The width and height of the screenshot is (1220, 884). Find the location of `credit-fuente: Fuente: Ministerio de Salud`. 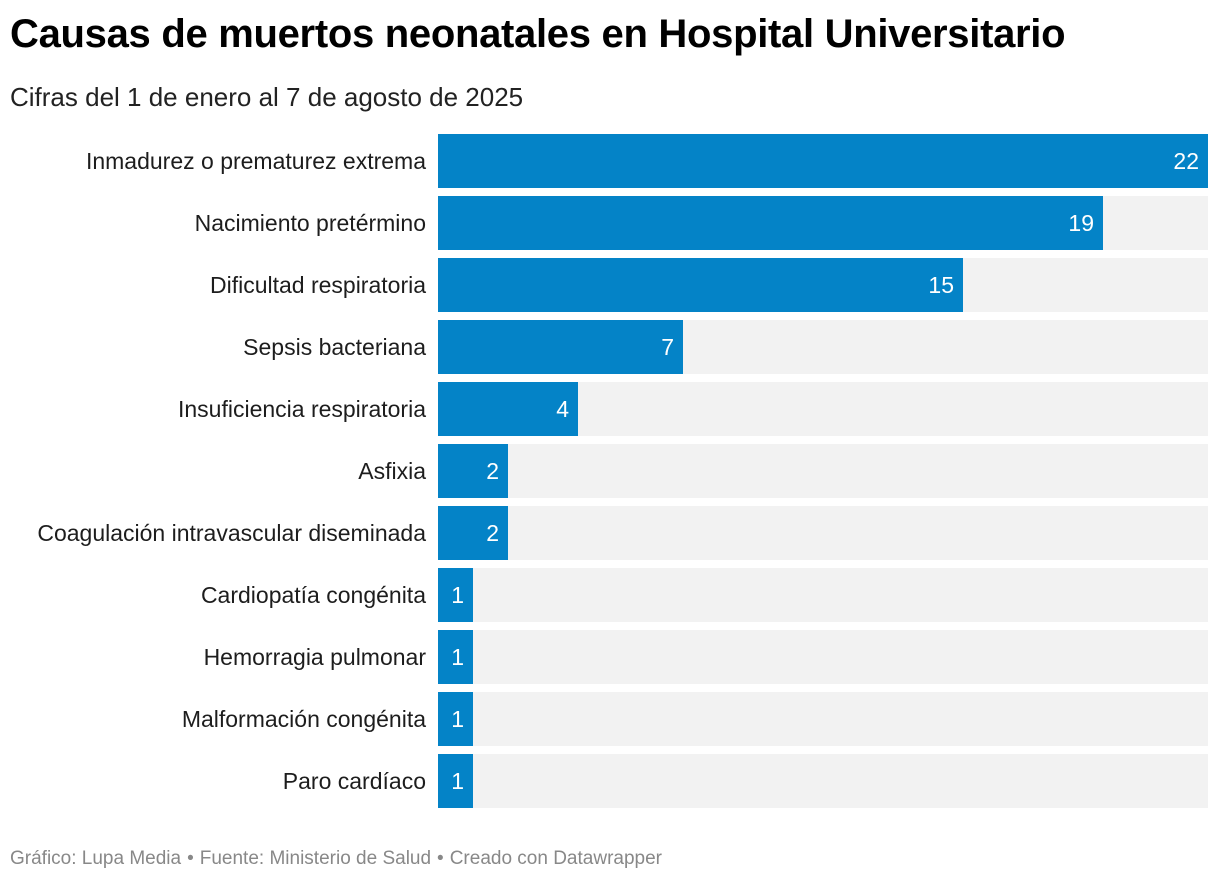

credit-fuente: Fuente: Ministerio de Salud is located at coordinates (315, 858).